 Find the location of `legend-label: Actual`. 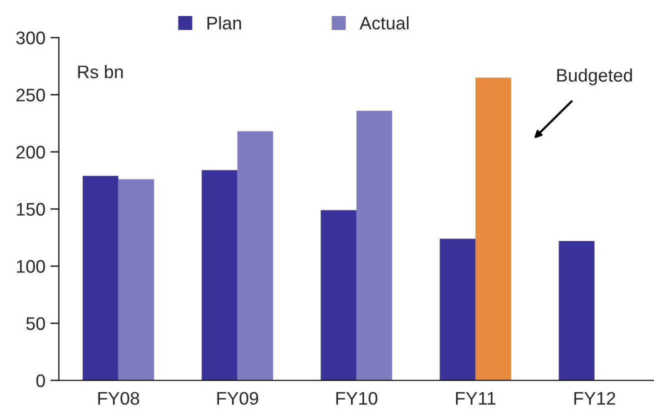

legend-label: Actual is located at coordinates (384, 23).